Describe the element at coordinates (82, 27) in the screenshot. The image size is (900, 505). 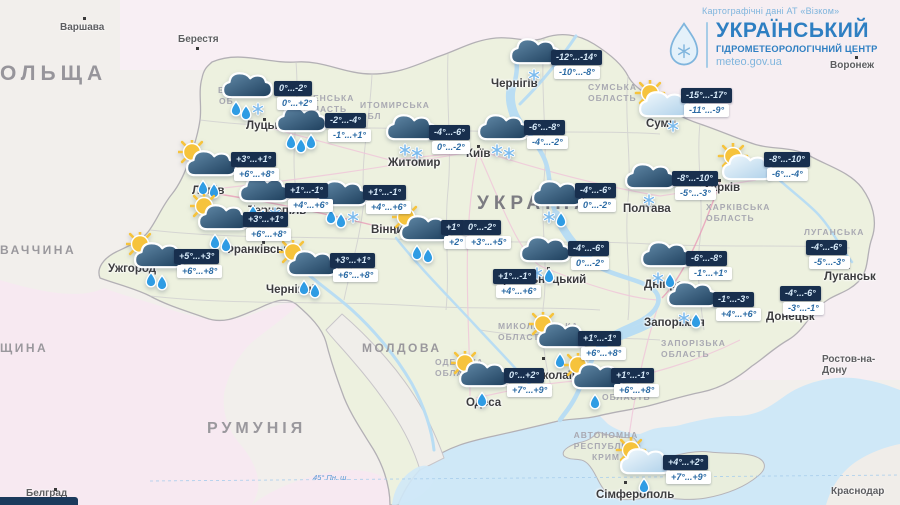
I see `city-label: Варшава` at that location.